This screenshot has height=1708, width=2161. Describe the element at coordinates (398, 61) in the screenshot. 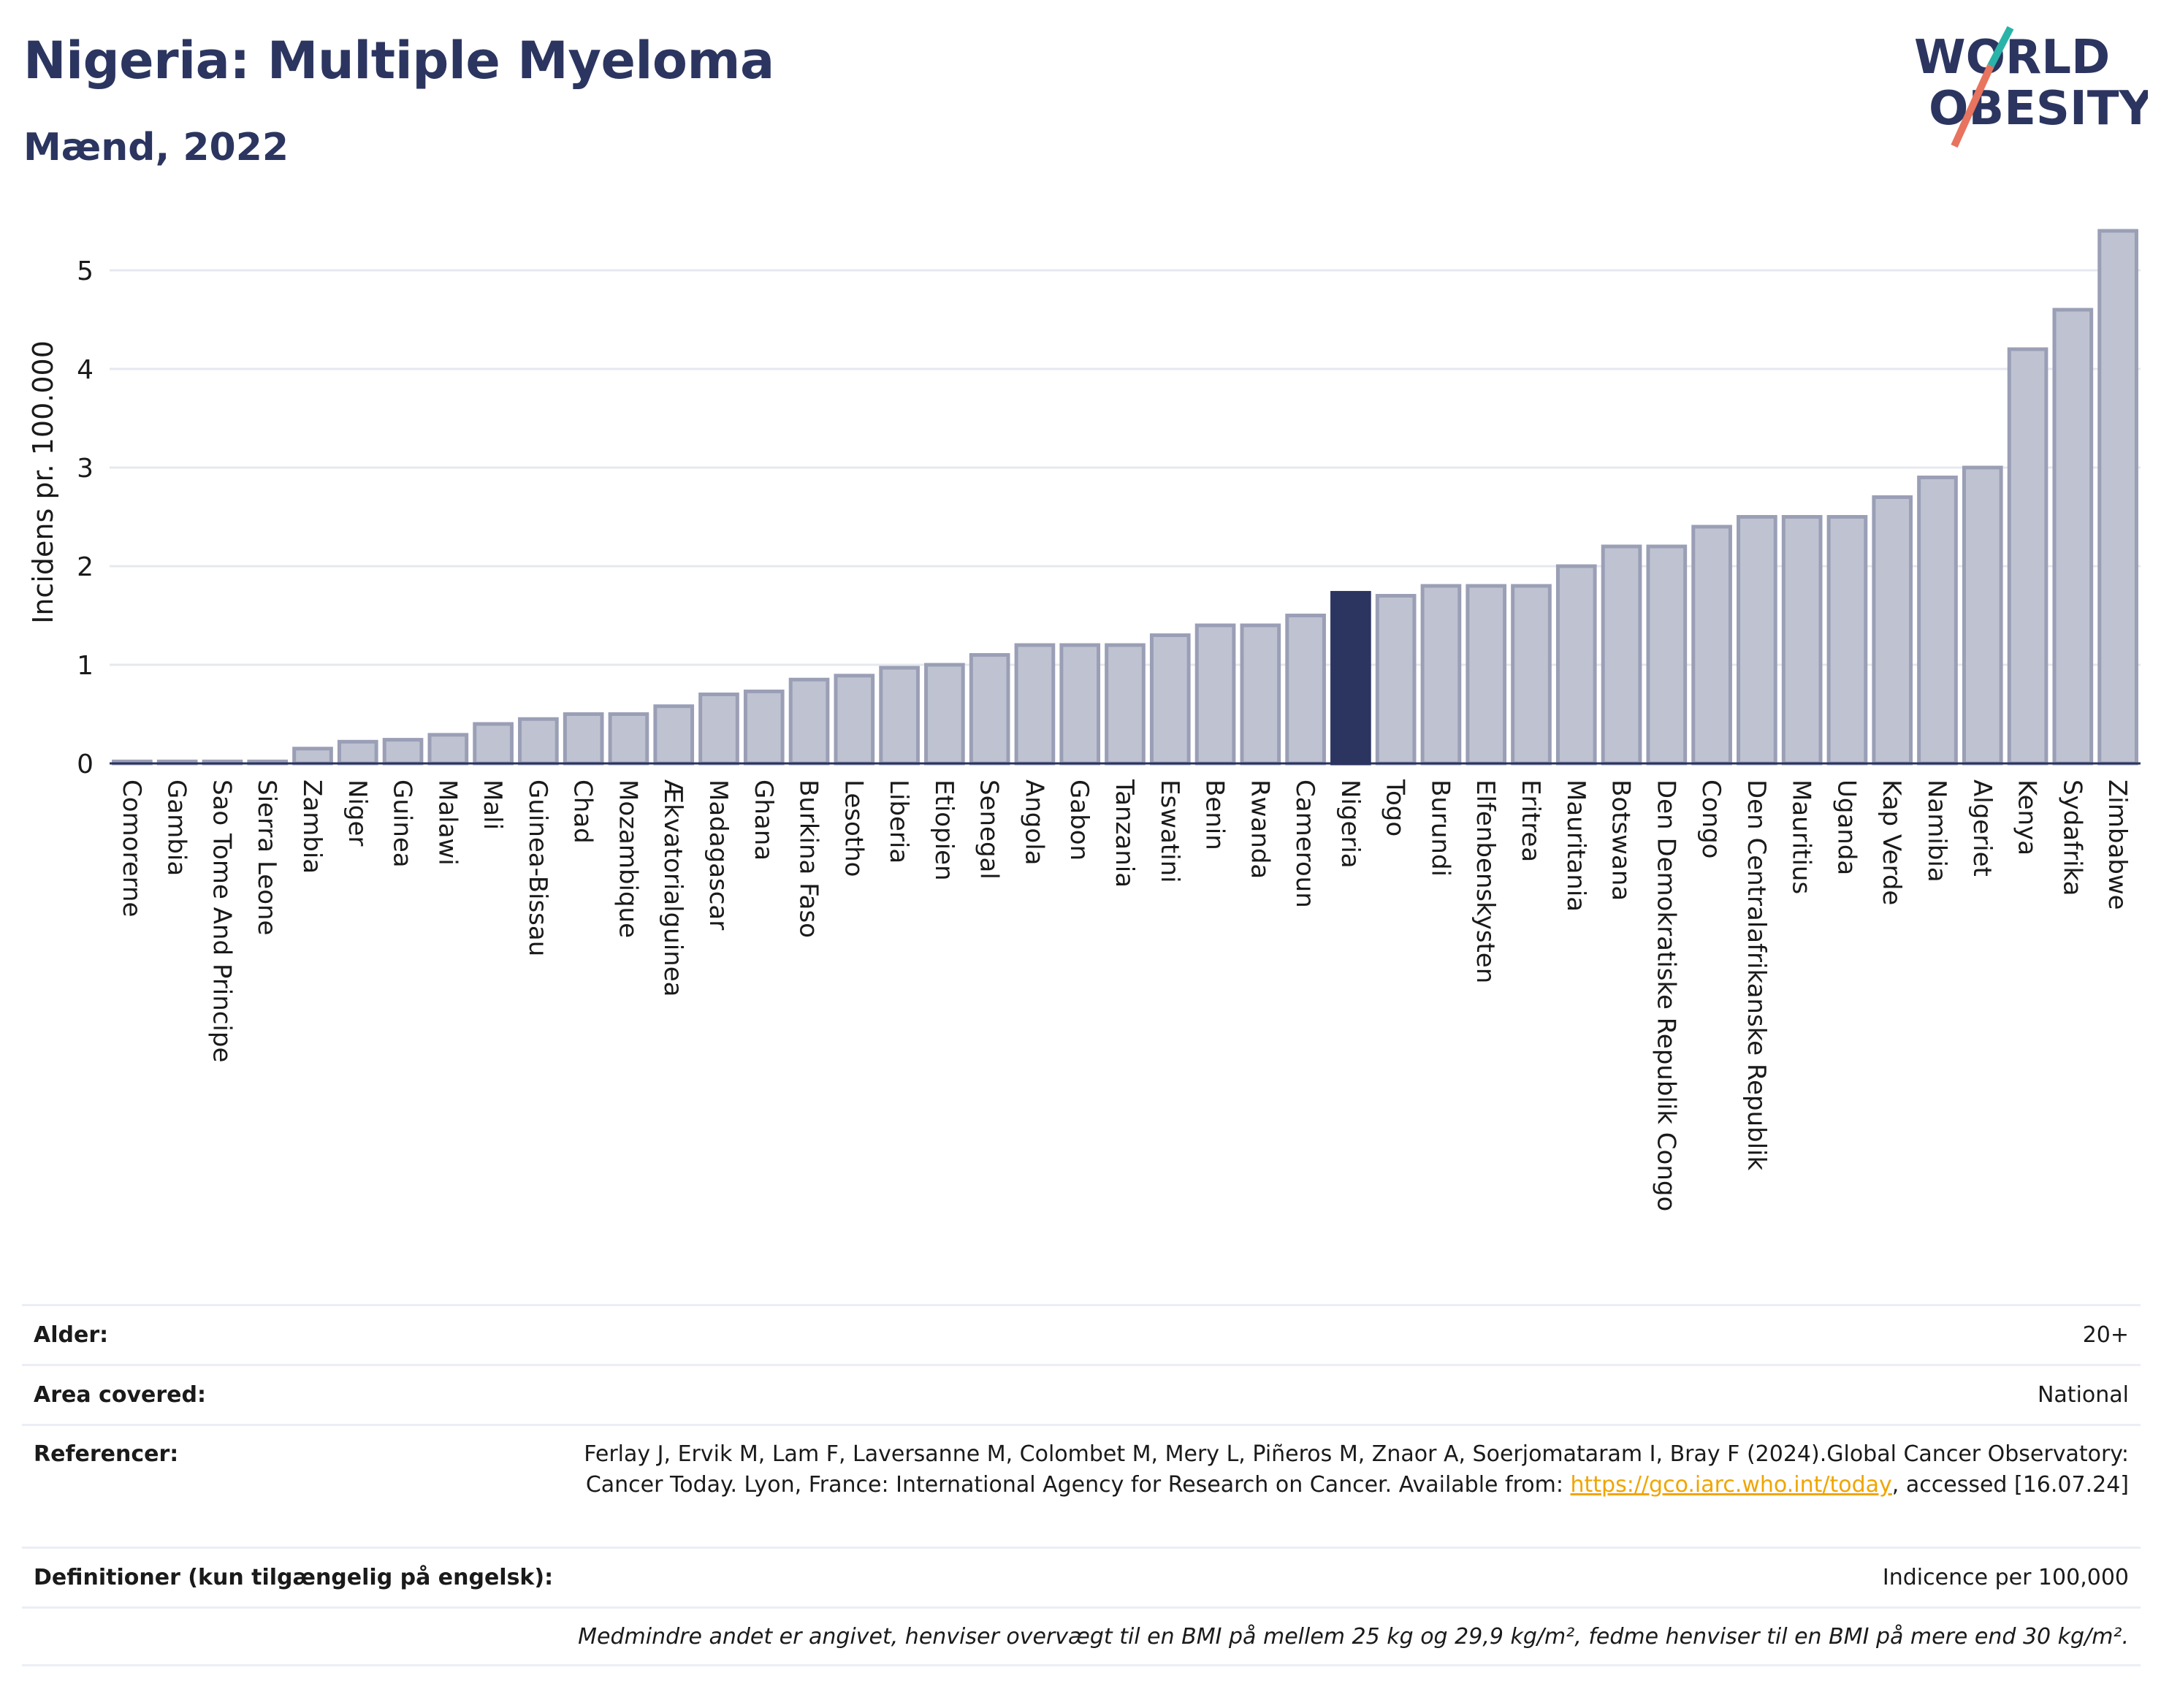

I see `page-title: Nigeria: Multiple Myeloma` at that location.